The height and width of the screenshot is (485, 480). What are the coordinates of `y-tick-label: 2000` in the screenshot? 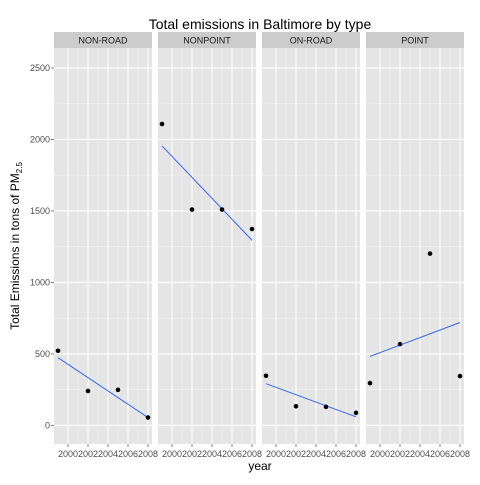 It's located at (40, 139).